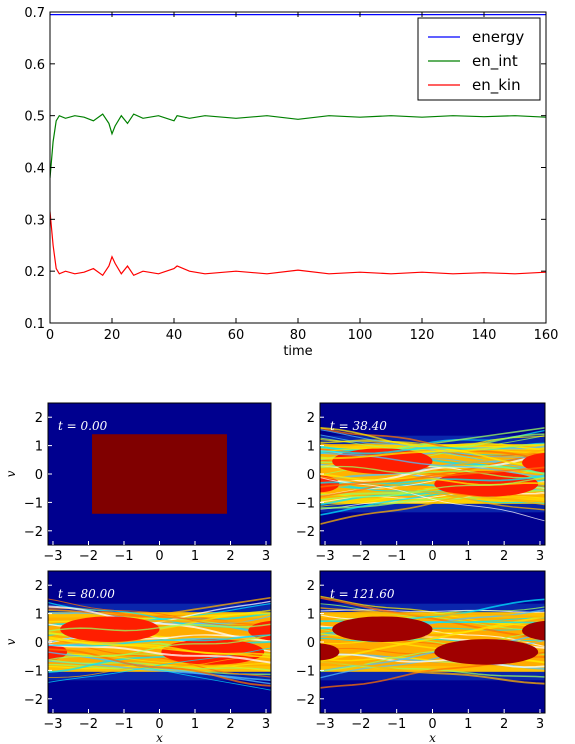  I want to click on x-tick-label: 160, so click(546, 335).